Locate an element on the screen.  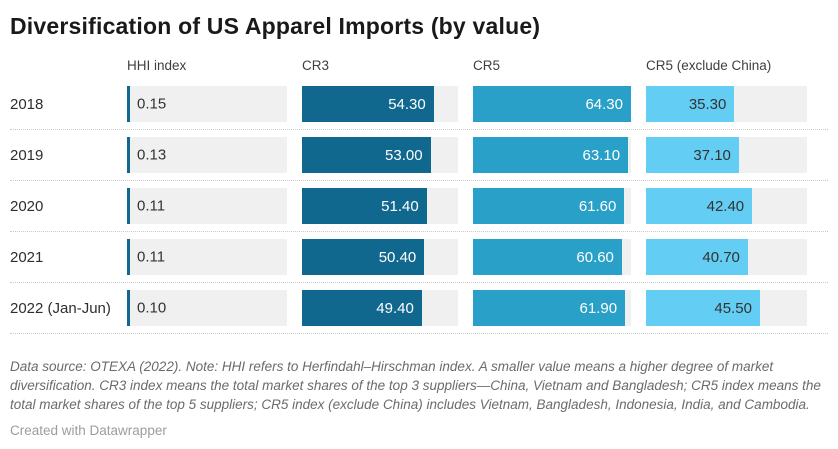
cr3-cell: 53.00 is located at coordinates (387, 155).